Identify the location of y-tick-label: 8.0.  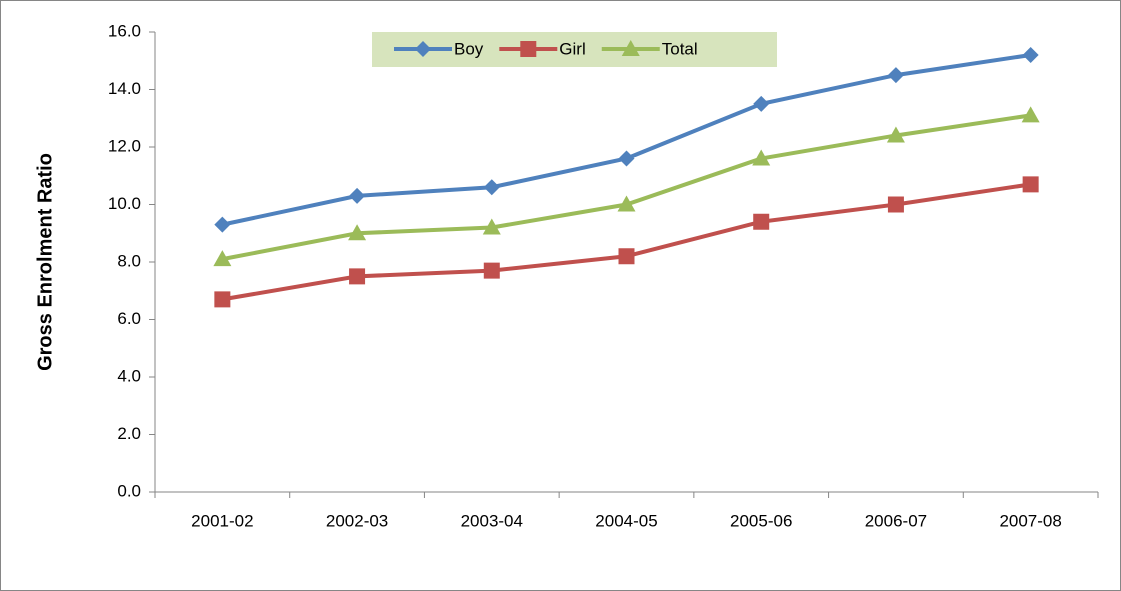
(129, 260).